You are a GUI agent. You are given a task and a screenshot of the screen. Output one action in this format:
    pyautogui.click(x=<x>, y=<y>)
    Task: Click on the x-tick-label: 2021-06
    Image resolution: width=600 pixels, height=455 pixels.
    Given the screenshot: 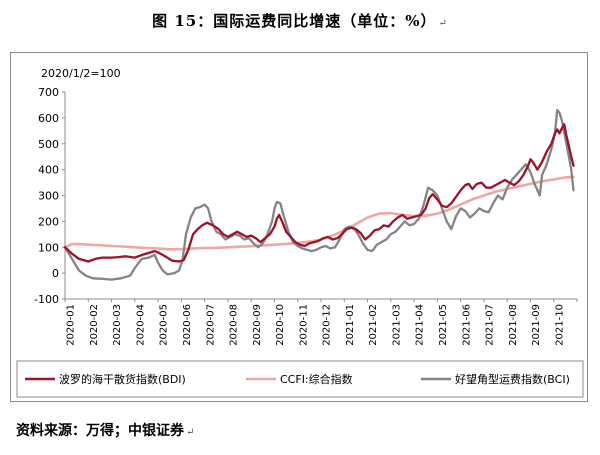 What is the action you would take?
    pyautogui.click(x=466, y=325)
    